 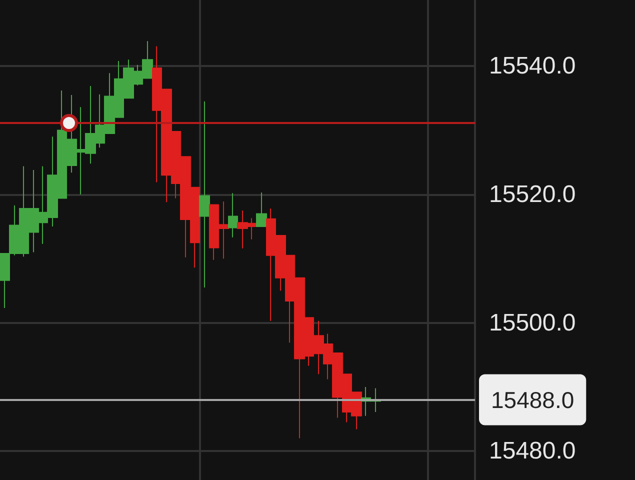 What do you see at coordinates (532, 322) in the screenshot?
I see `y-tick-label: 15500.0` at bounding box center [532, 322].